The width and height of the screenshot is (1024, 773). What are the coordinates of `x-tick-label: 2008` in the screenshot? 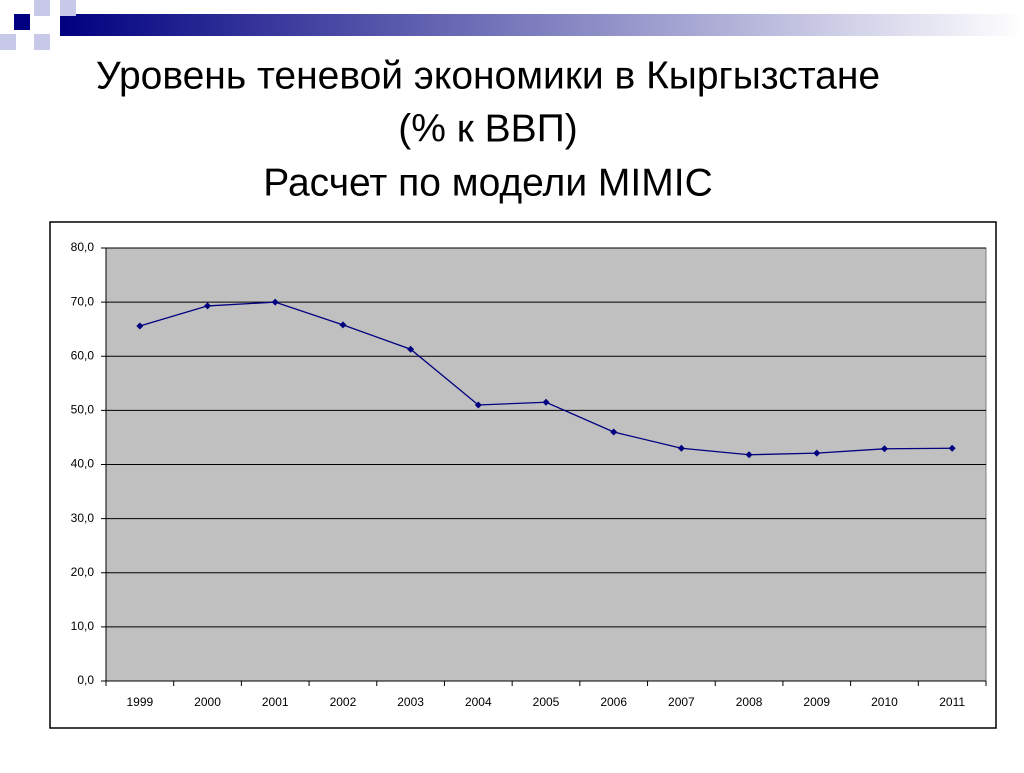 It's located at (749, 702).